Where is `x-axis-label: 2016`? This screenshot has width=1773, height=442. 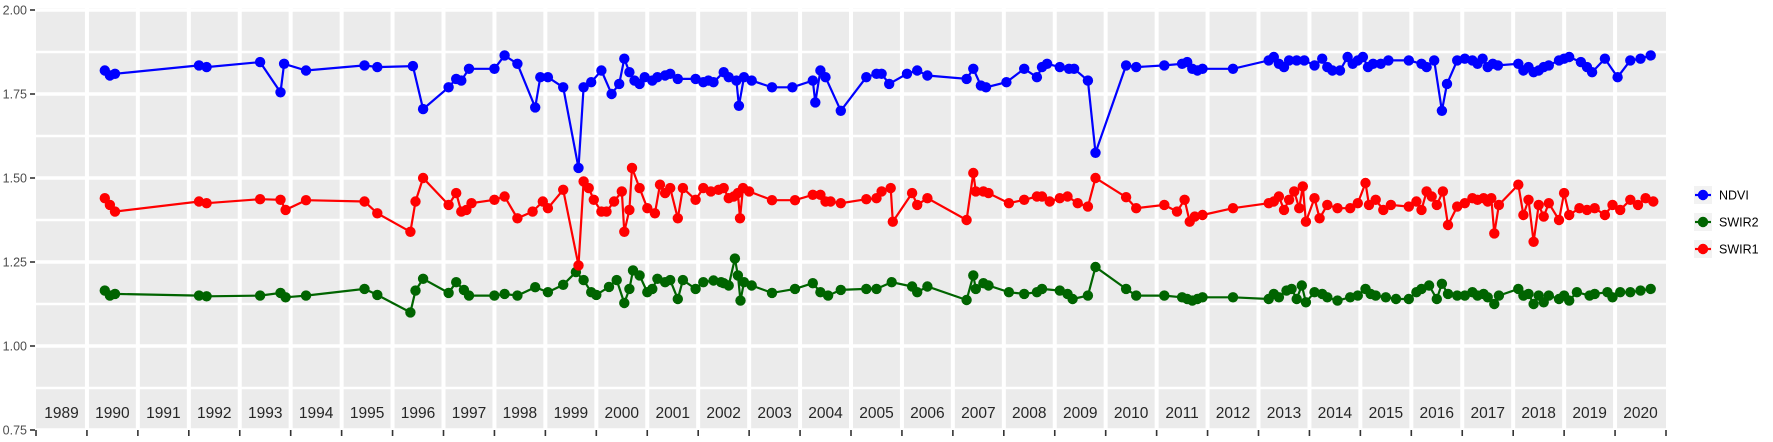 x-axis-label: 2016 is located at coordinates (1437, 413).